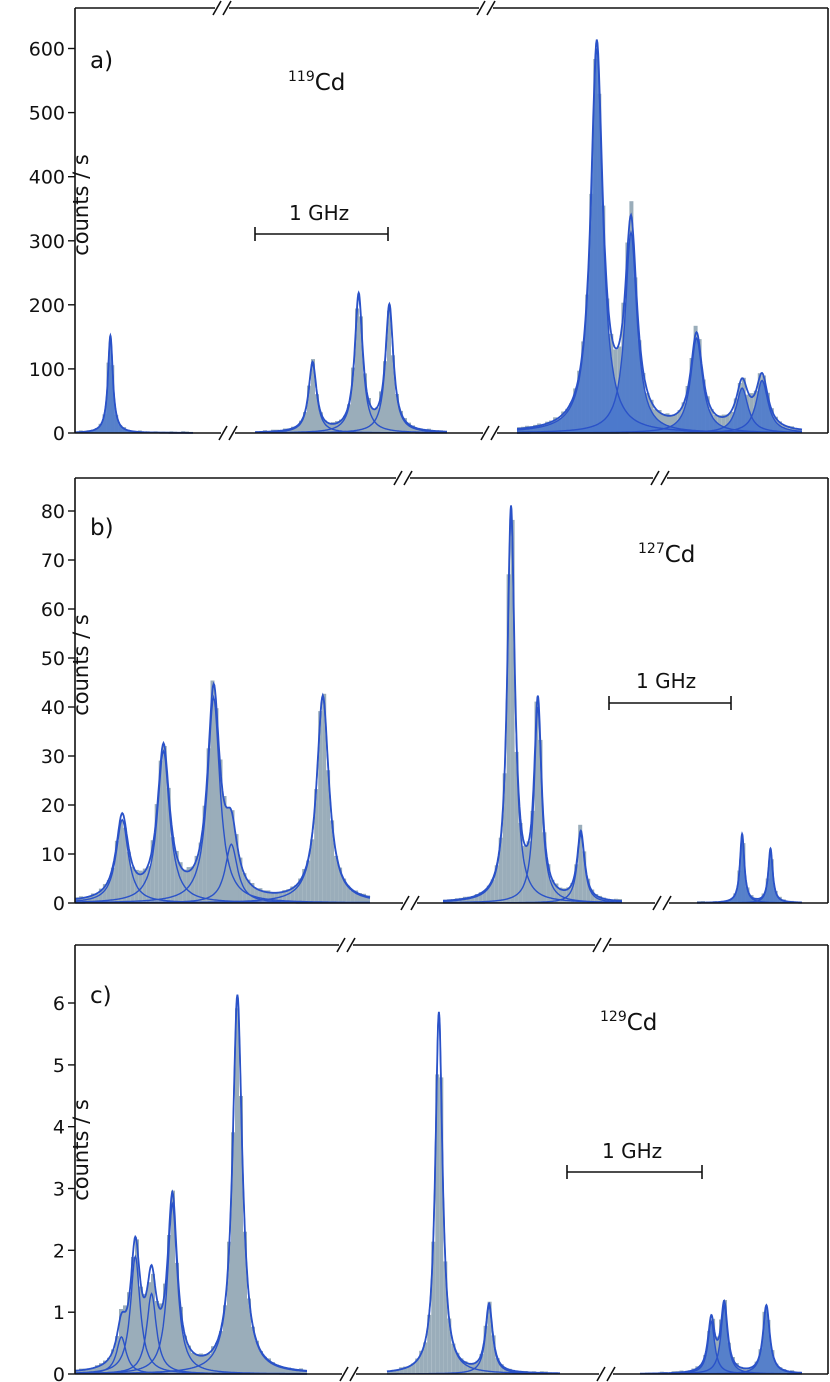 This screenshot has height=1382, width=830. What do you see at coordinates (53, 855) in the screenshot?
I see `y-tick-label: 10` at bounding box center [53, 855].